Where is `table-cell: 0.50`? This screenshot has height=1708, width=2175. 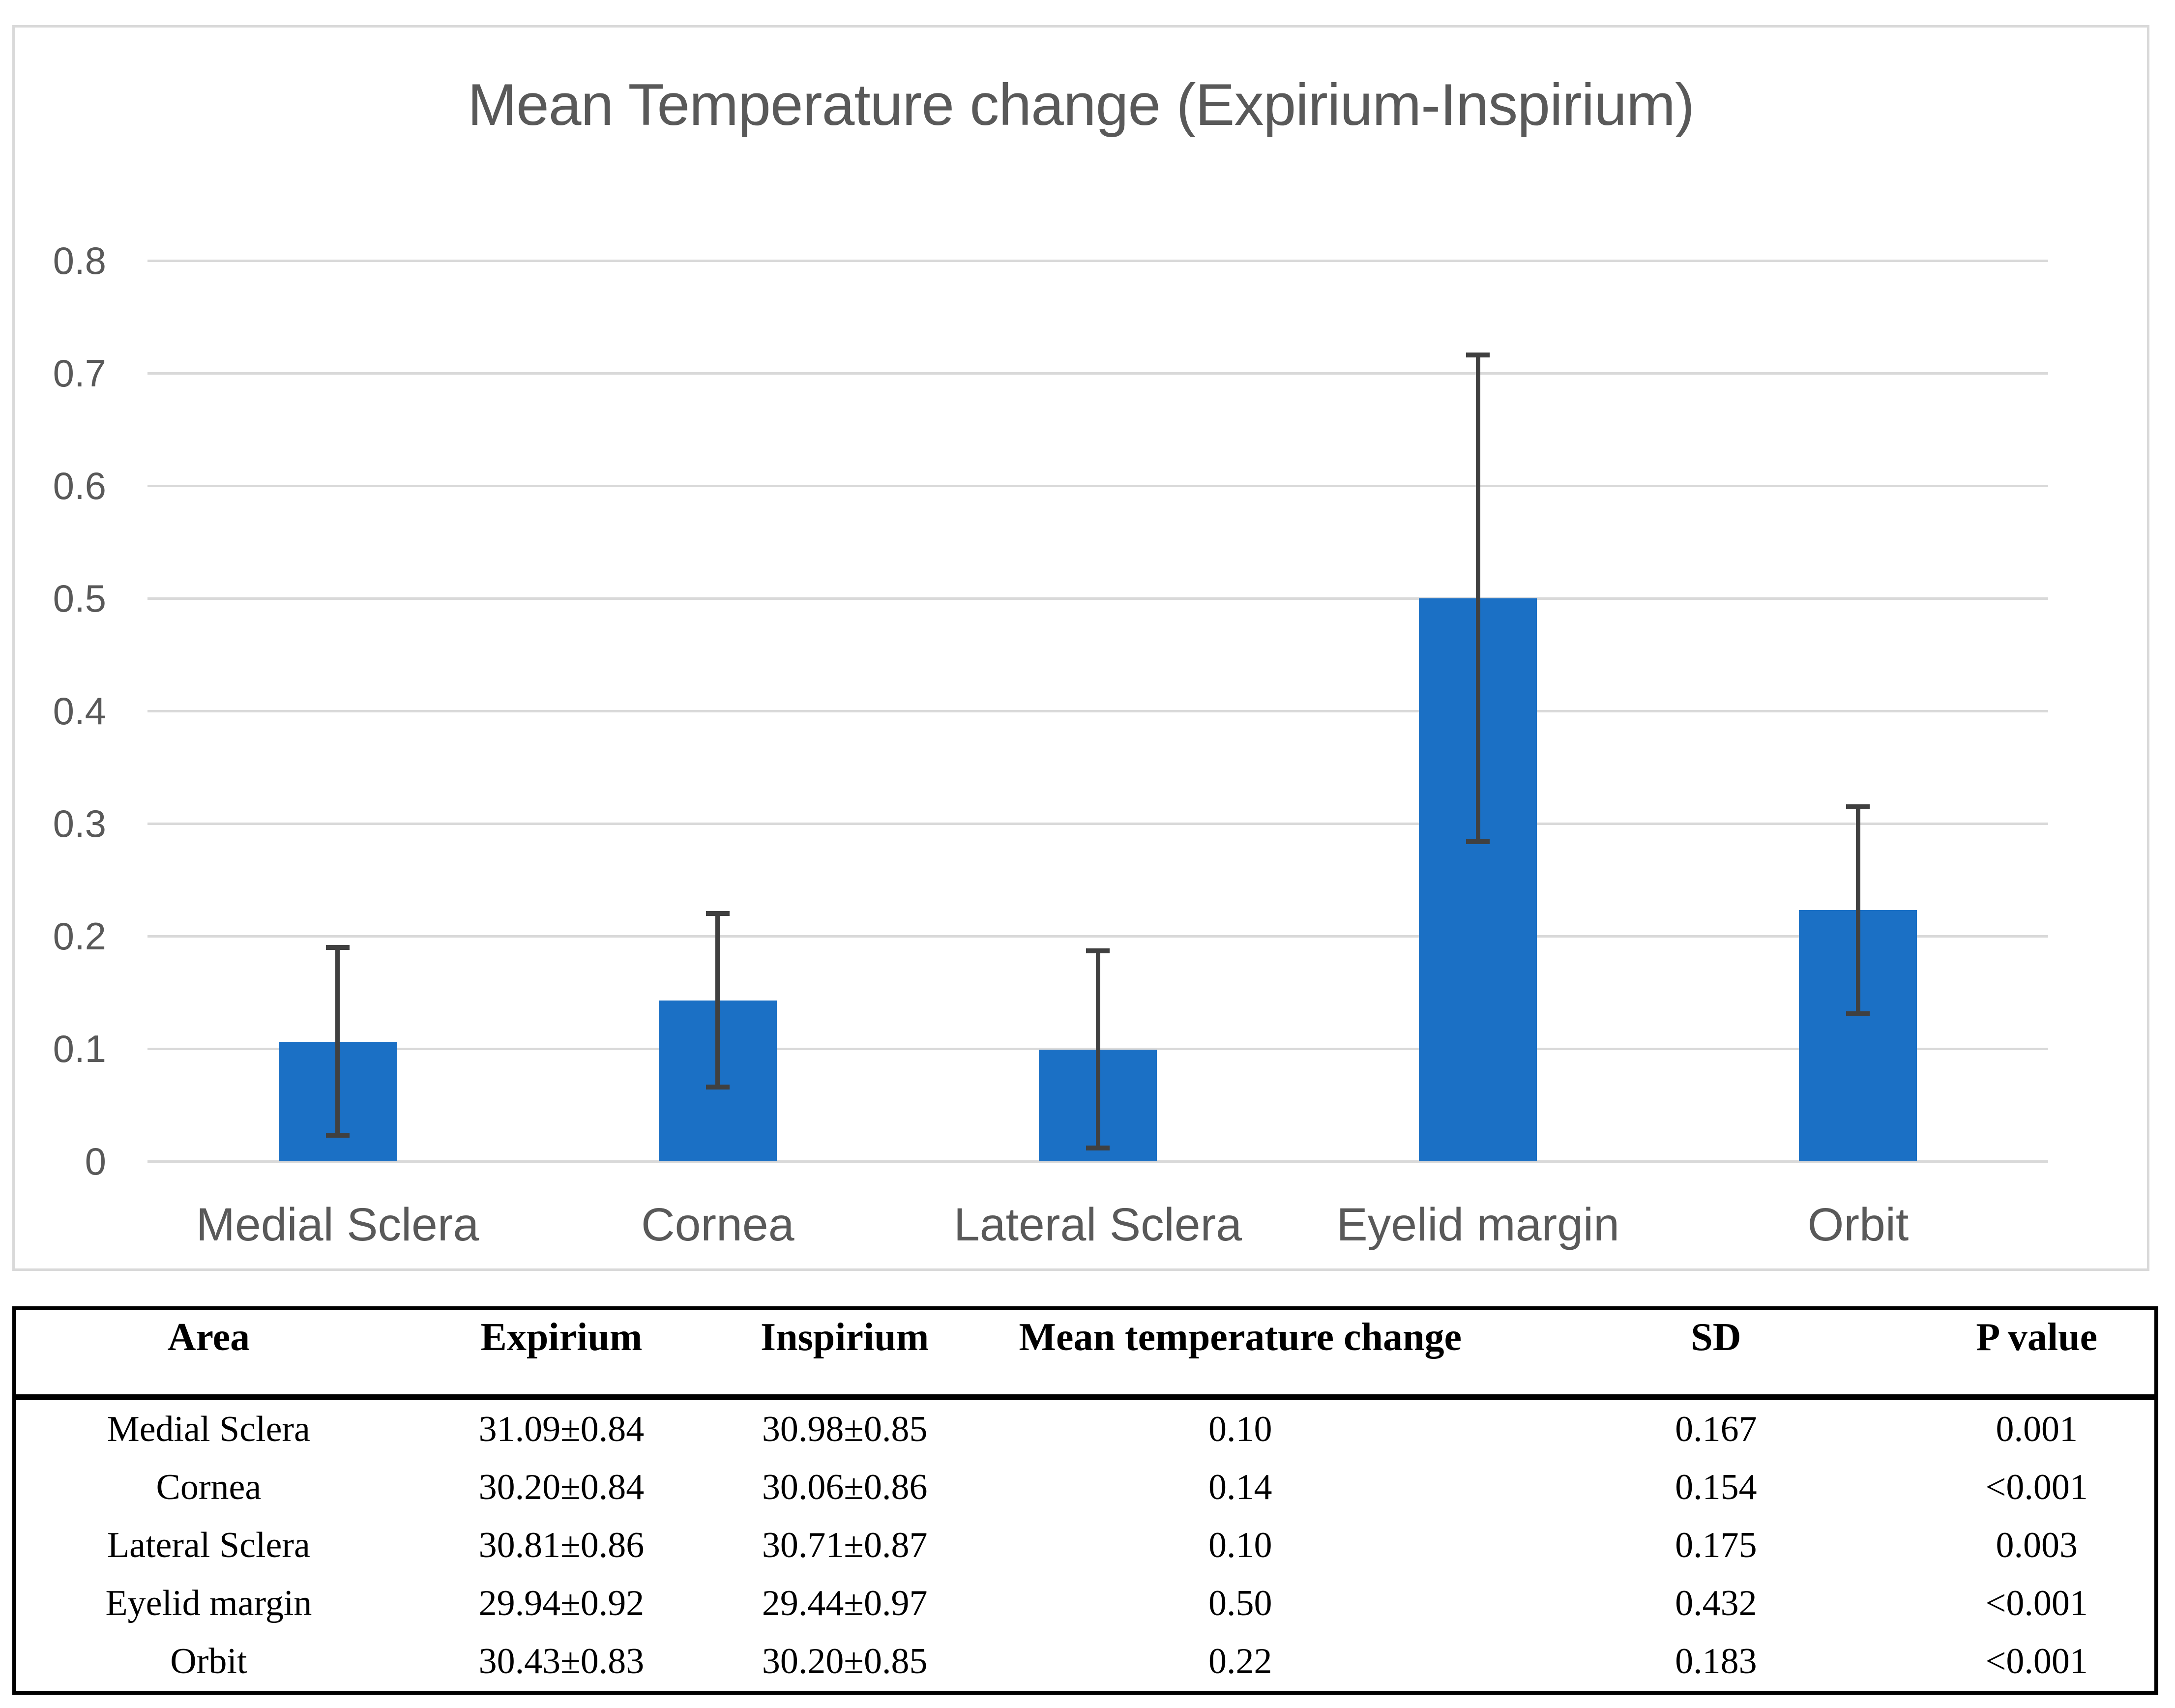 table-cell: 0.50 is located at coordinates (1240, 1604).